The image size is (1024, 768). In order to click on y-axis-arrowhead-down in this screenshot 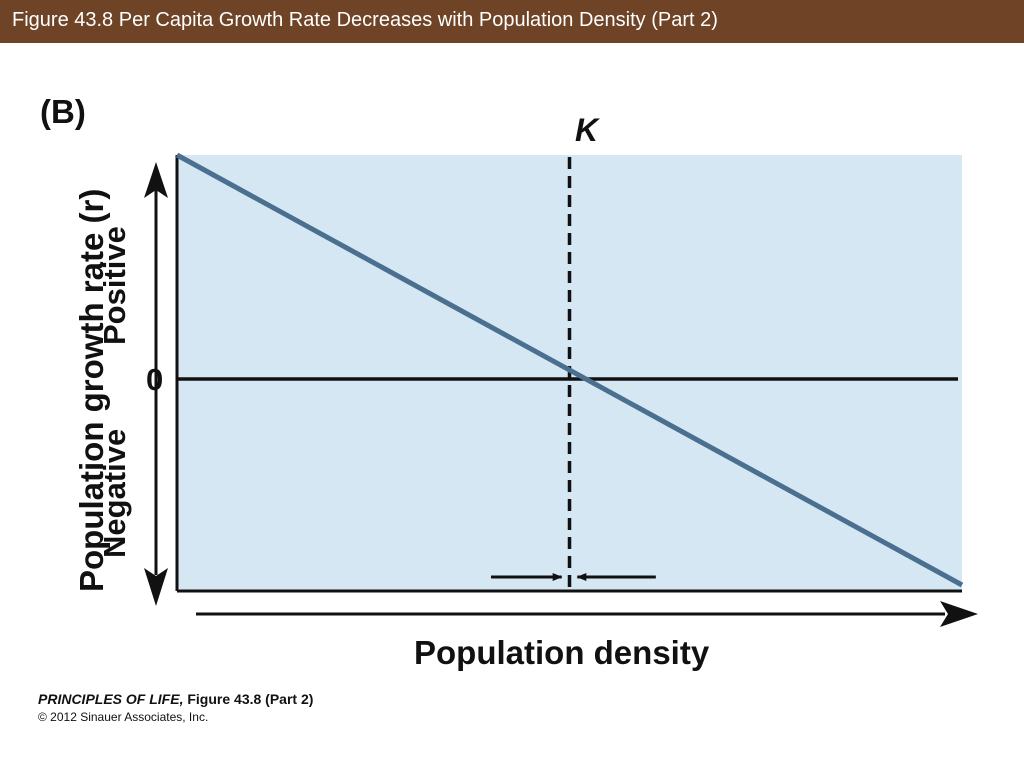, I will do `click(156, 587)`.